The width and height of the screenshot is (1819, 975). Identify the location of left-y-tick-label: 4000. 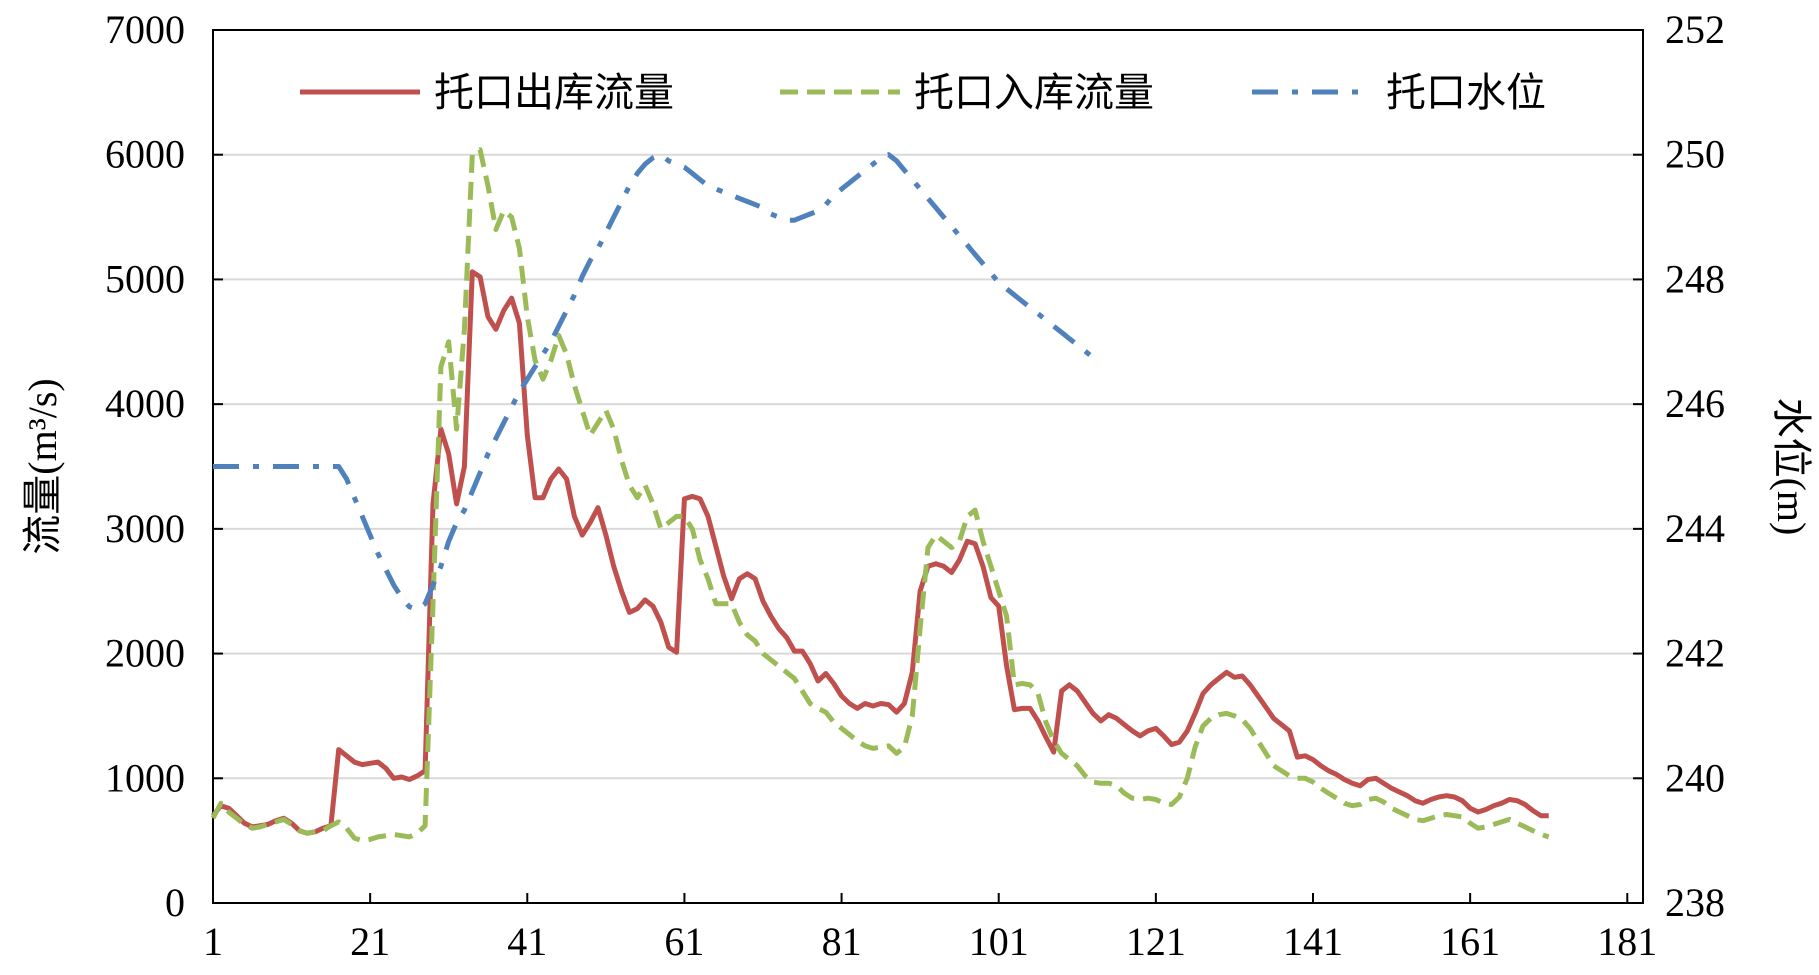
(145, 403).